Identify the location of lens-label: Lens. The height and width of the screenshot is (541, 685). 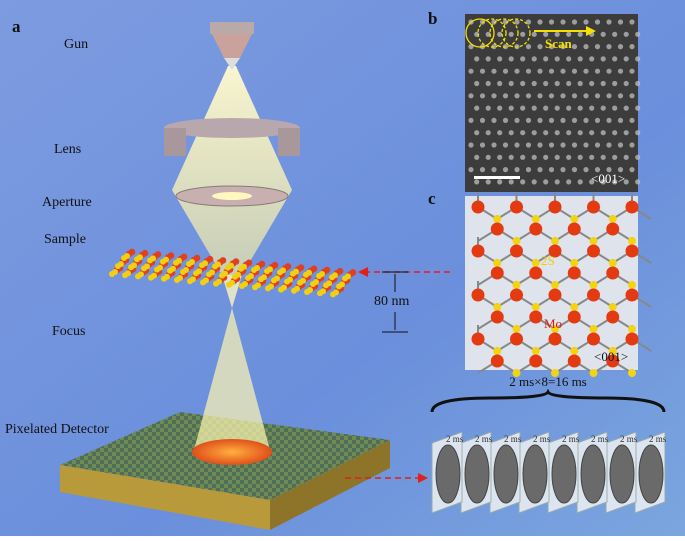
(67, 149).